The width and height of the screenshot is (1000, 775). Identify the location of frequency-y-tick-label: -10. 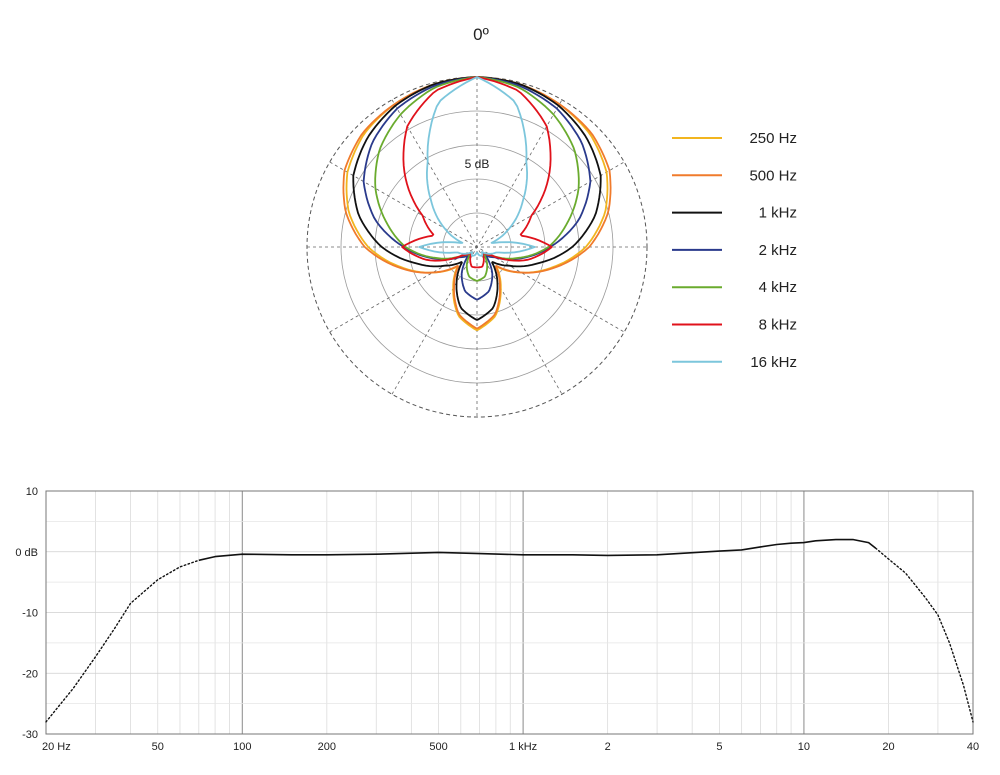
(30, 614).